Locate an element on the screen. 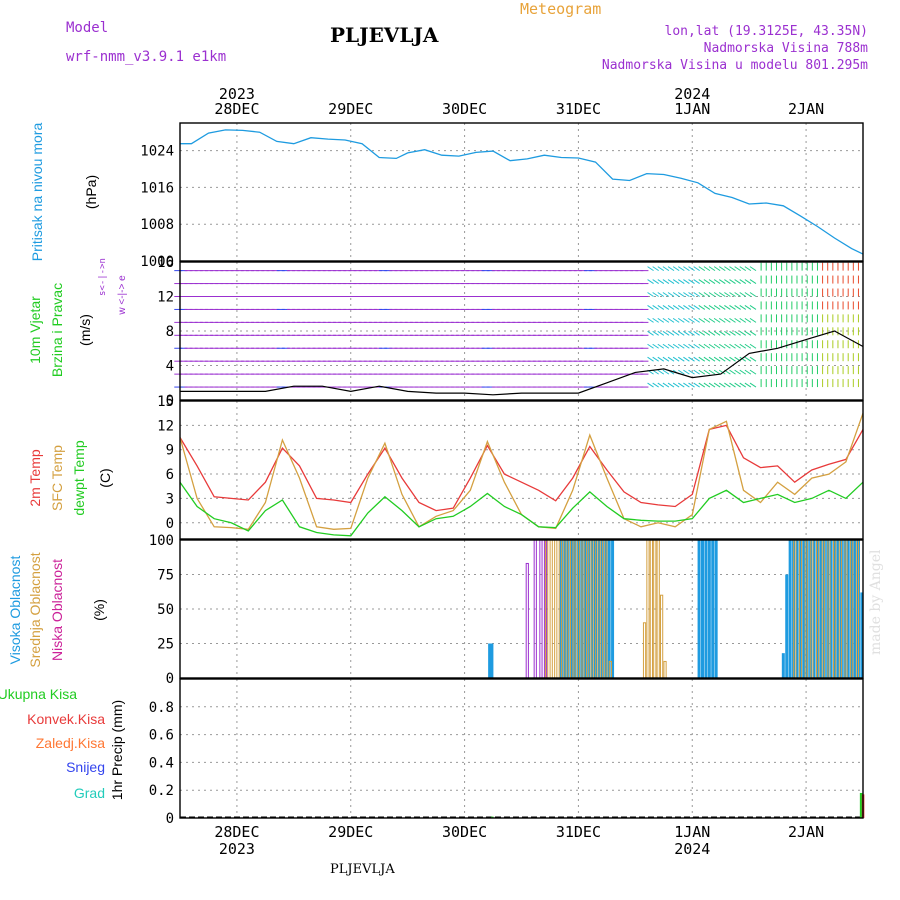 The image size is (900, 900). temp-sfc-axis-title: SFC Temp is located at coordinates (57, 478).